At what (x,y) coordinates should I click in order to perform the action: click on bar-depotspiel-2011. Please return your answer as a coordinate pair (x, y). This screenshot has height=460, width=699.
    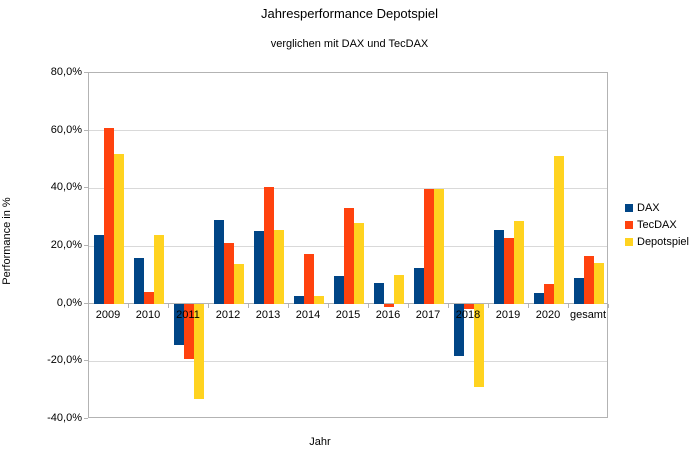
    Looking at the image, I should click on (199, 351).